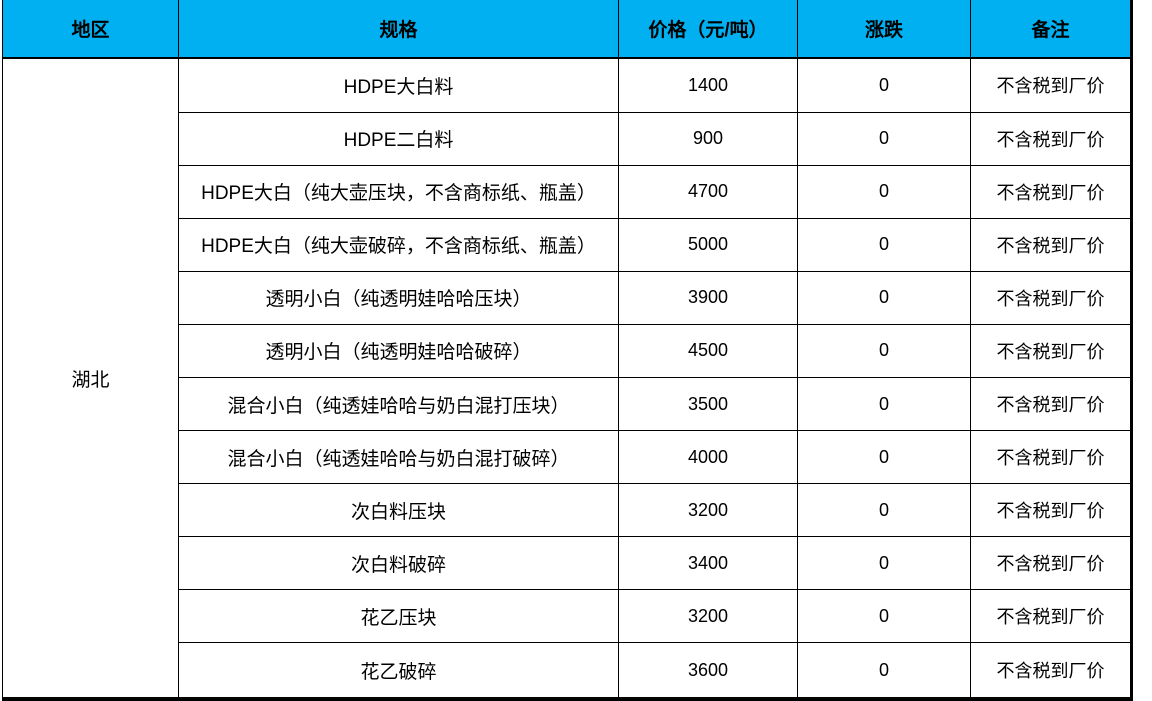 The width and height of the screenshot is (1152, 701). I want to click on price-cell: 4700, so click(708, 191).